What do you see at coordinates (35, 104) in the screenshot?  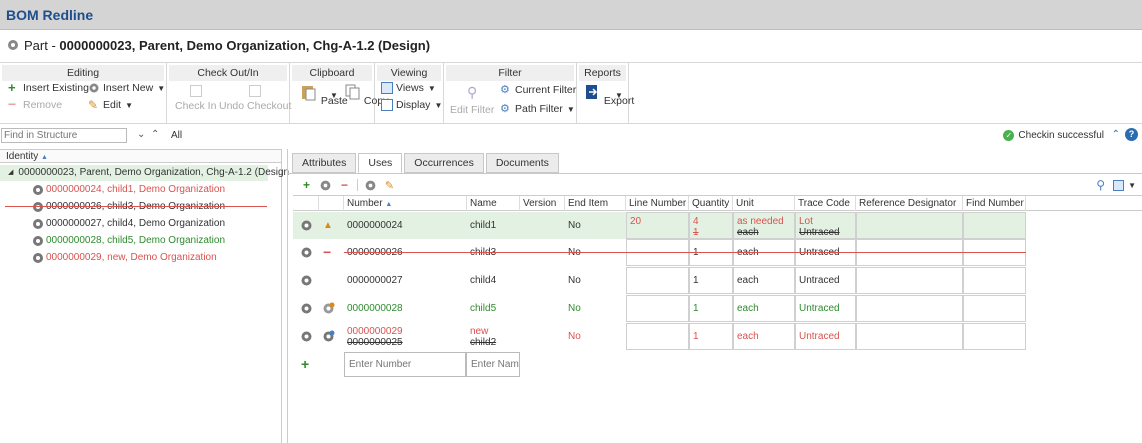 I see `remove-button: − Remove` at bounding box center [35, 104].